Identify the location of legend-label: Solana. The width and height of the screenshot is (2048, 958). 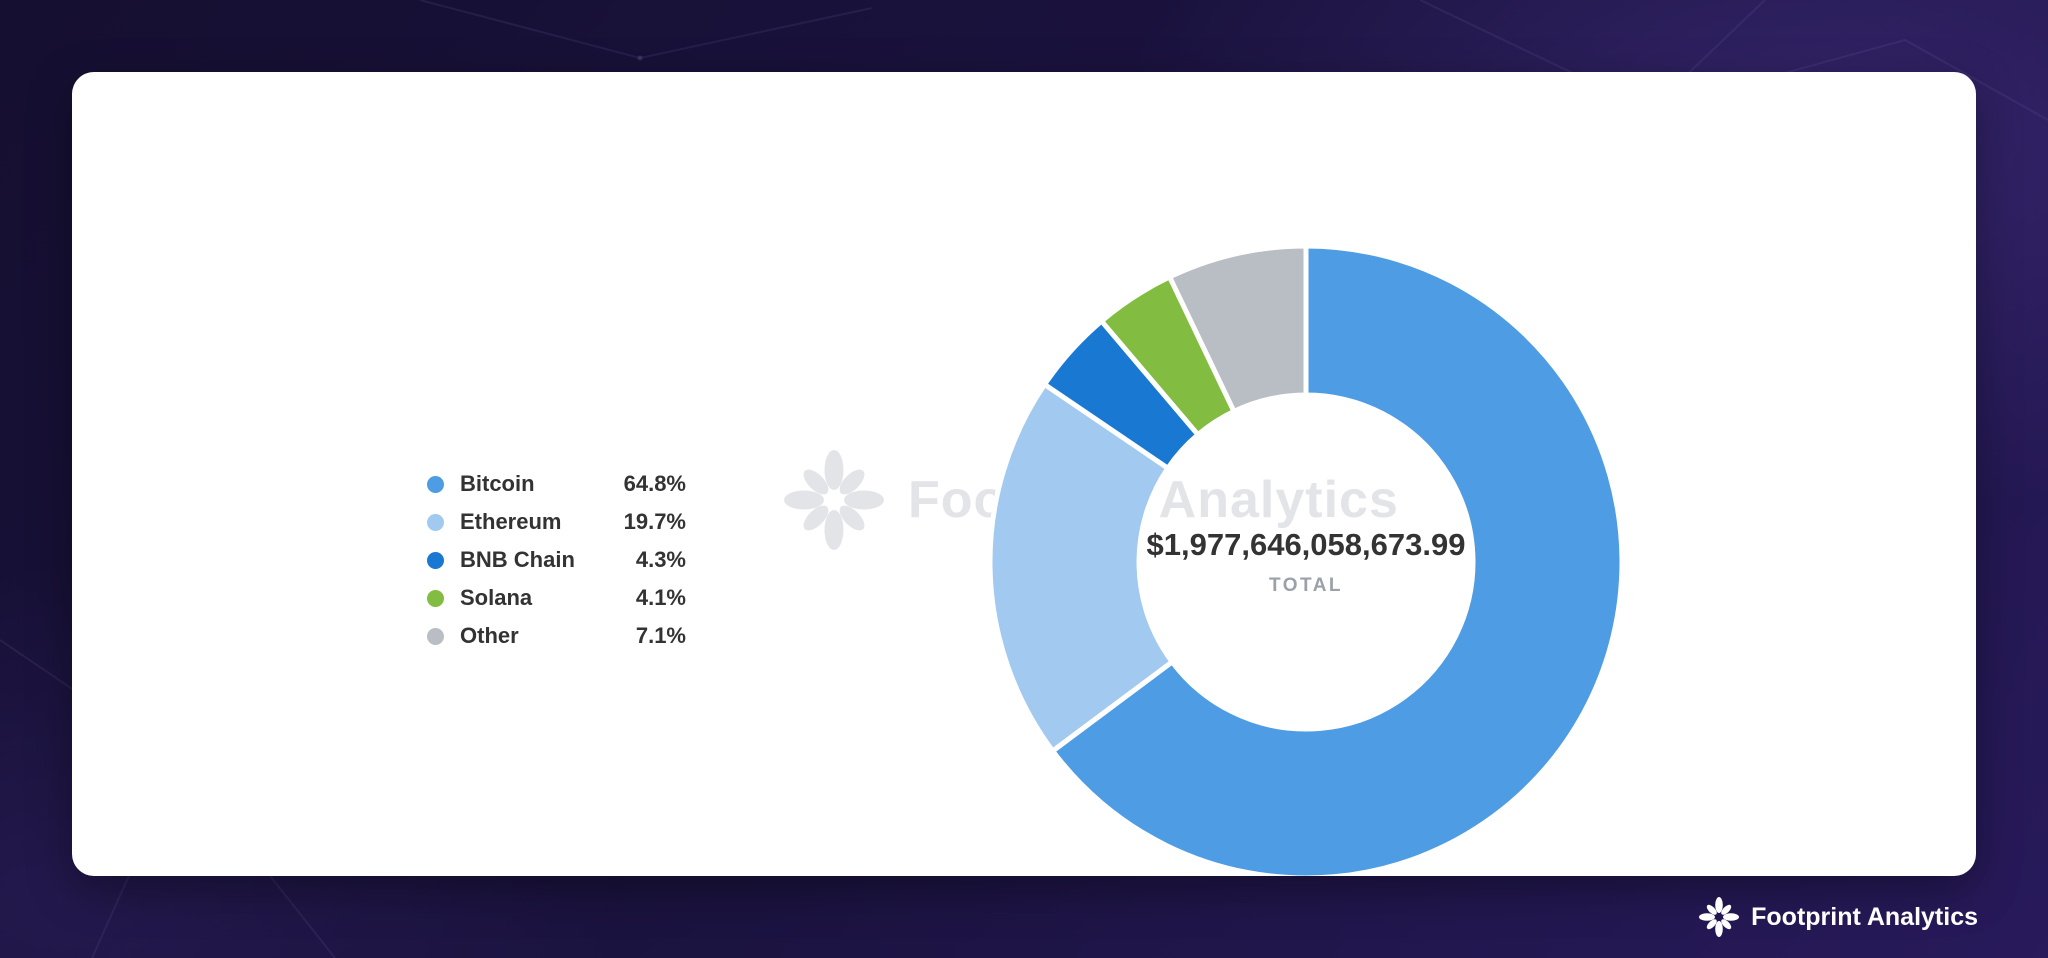
(496, 597).